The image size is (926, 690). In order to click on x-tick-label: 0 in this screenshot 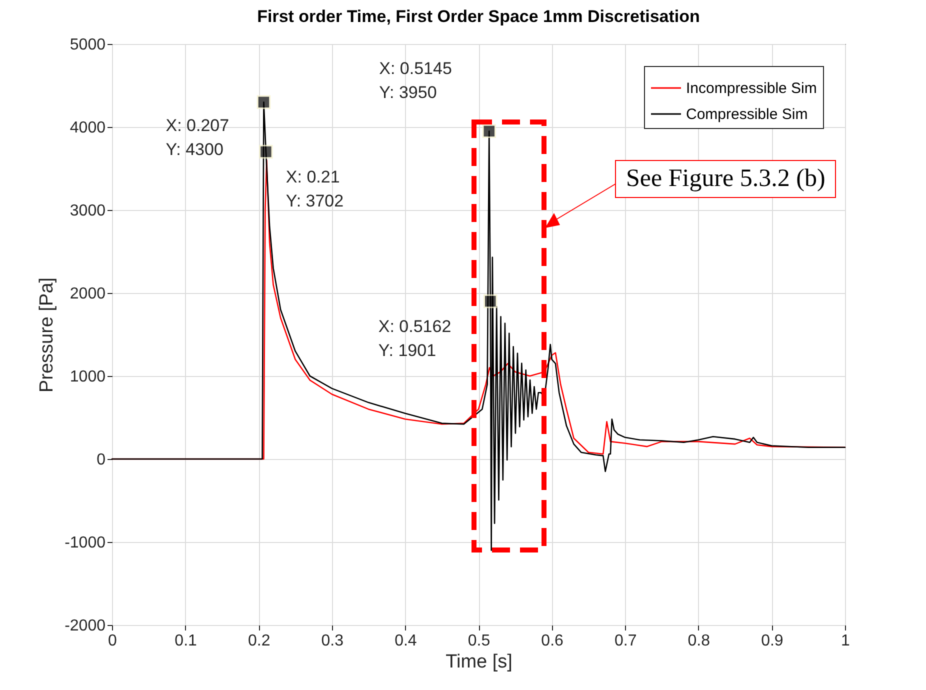, I will do `click(113, 641)`.